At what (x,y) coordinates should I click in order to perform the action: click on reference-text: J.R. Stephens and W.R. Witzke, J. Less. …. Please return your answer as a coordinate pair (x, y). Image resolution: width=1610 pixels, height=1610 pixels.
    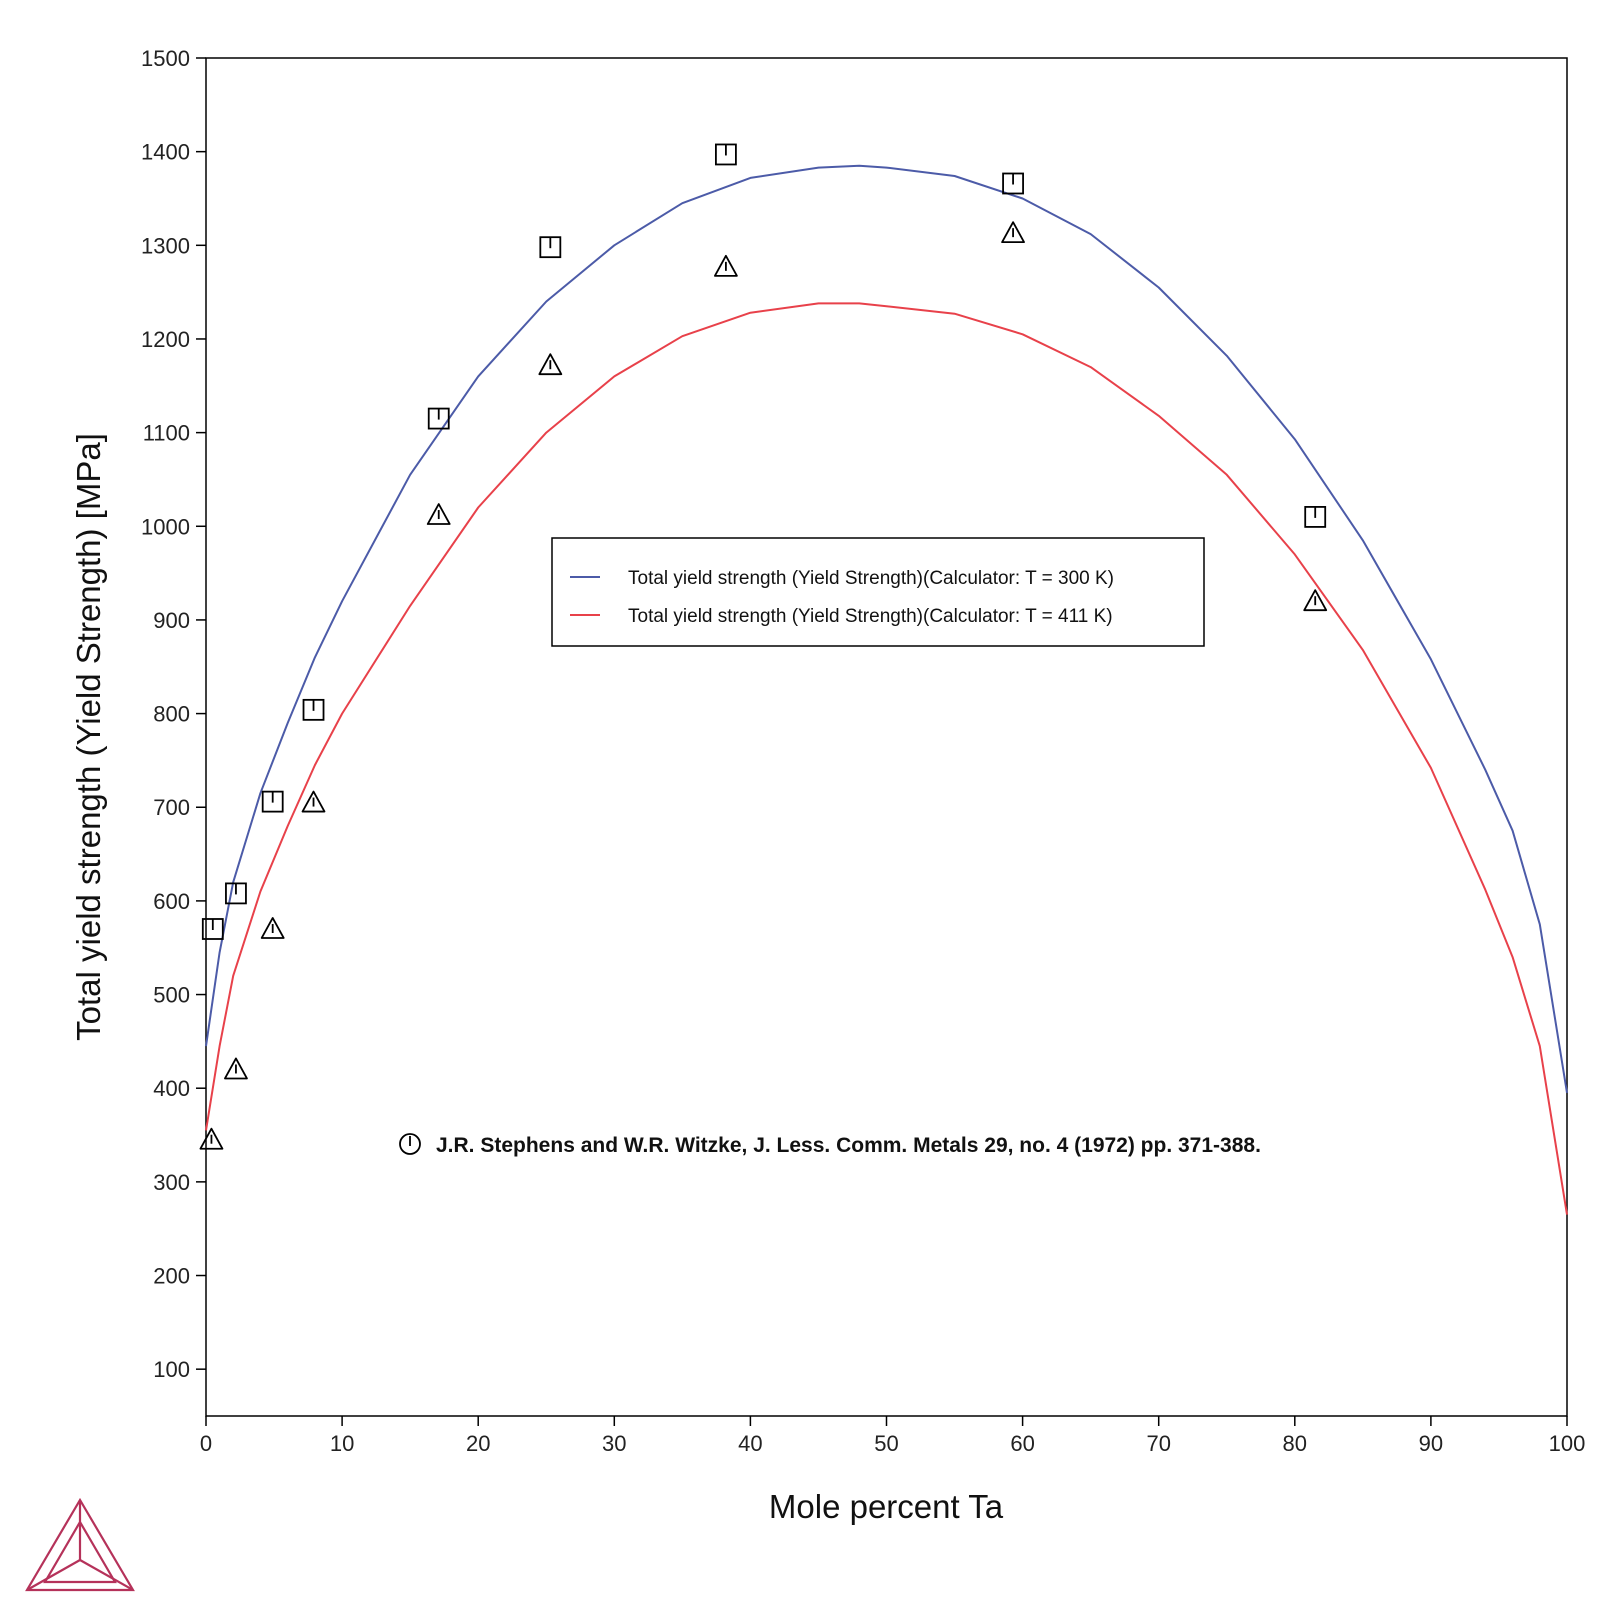
    Looking at the image, I should click on (848, 1145).